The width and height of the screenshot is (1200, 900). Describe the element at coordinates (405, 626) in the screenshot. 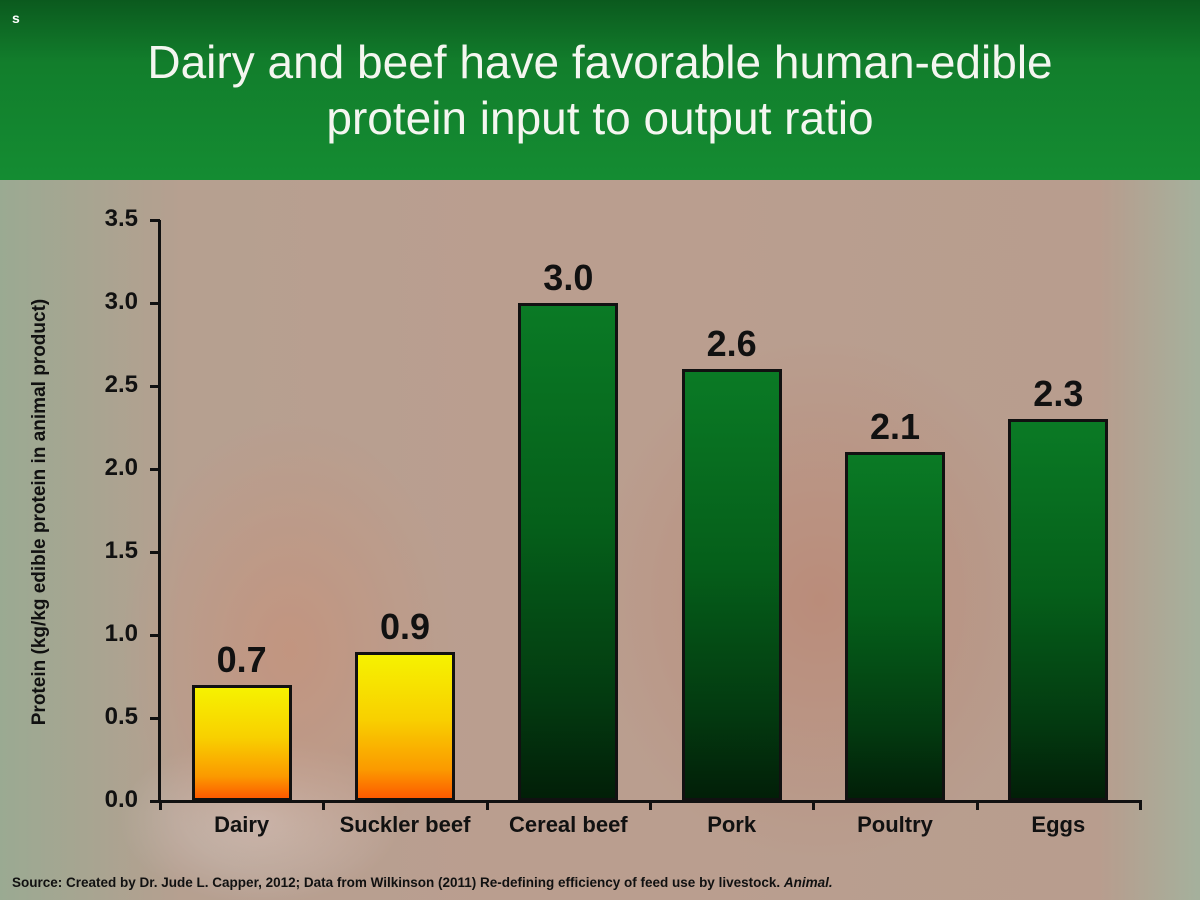

I see `bar-value-label: 0.9` at that location.